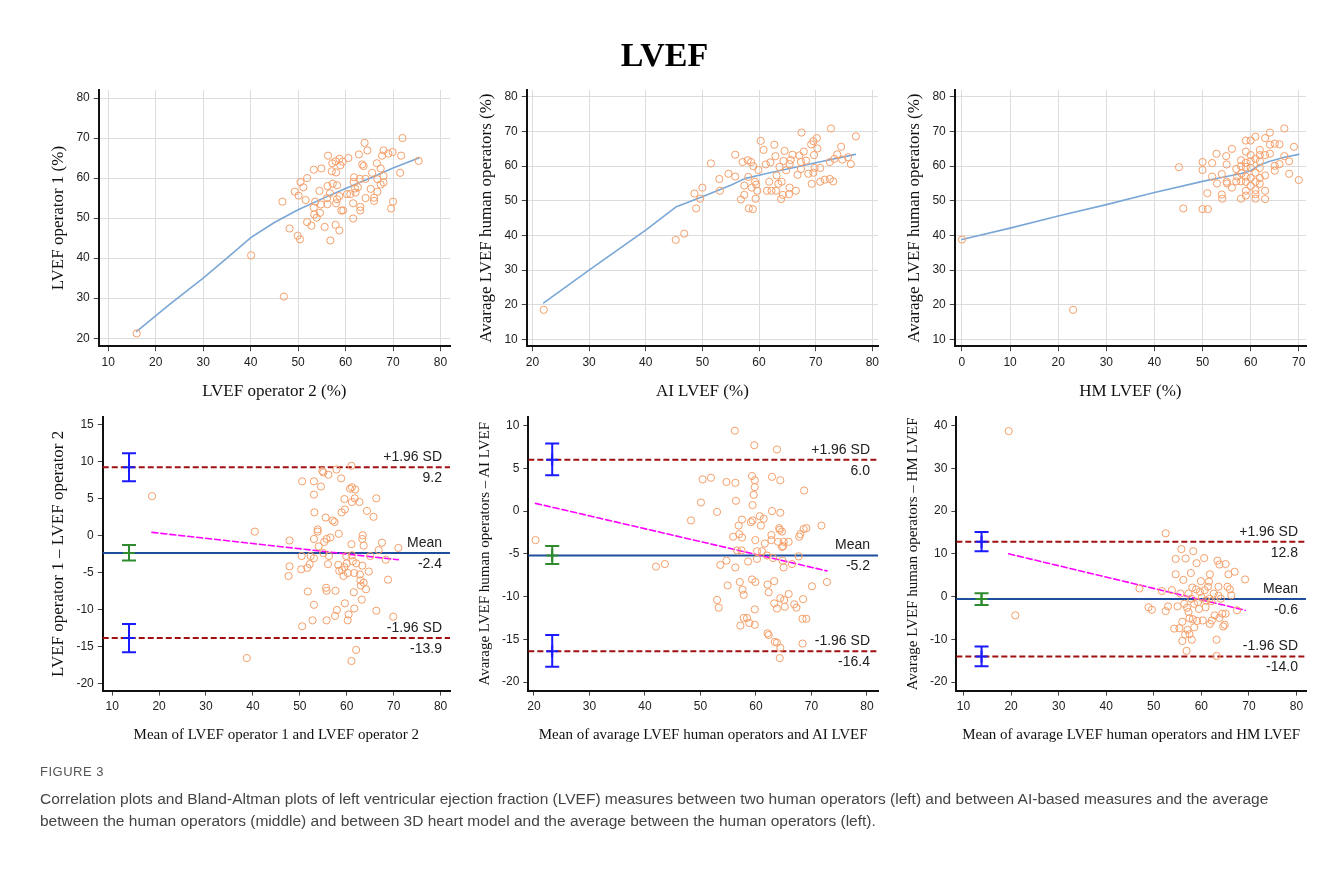 The image size is (1329, 872). What do you see at coordinates (274, 391) in the screenshot?
I see `x-axis-title: LVEF operator 2 (%)` at bounding box center [274, 391].